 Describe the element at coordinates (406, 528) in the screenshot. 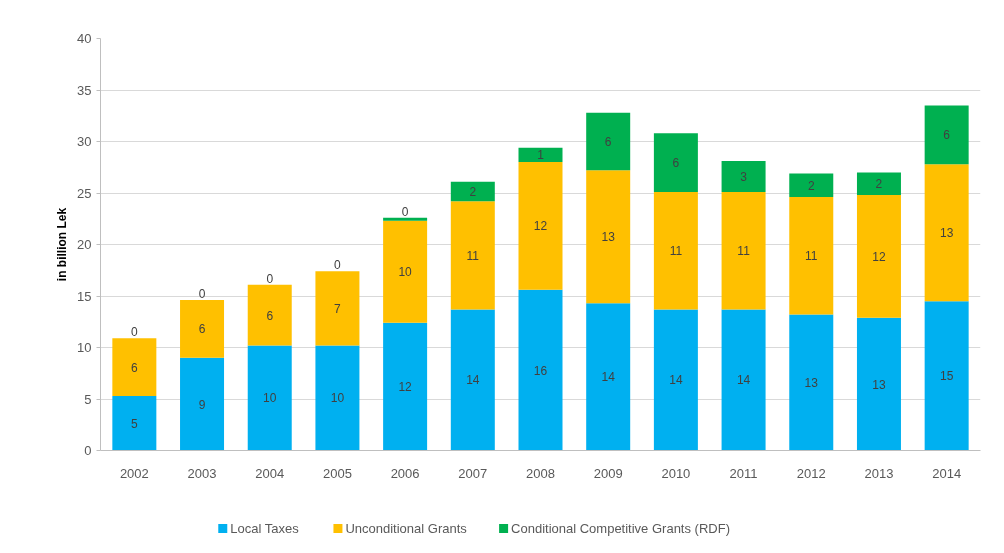

I see `legend-label: Unconditional Grants` at that location.